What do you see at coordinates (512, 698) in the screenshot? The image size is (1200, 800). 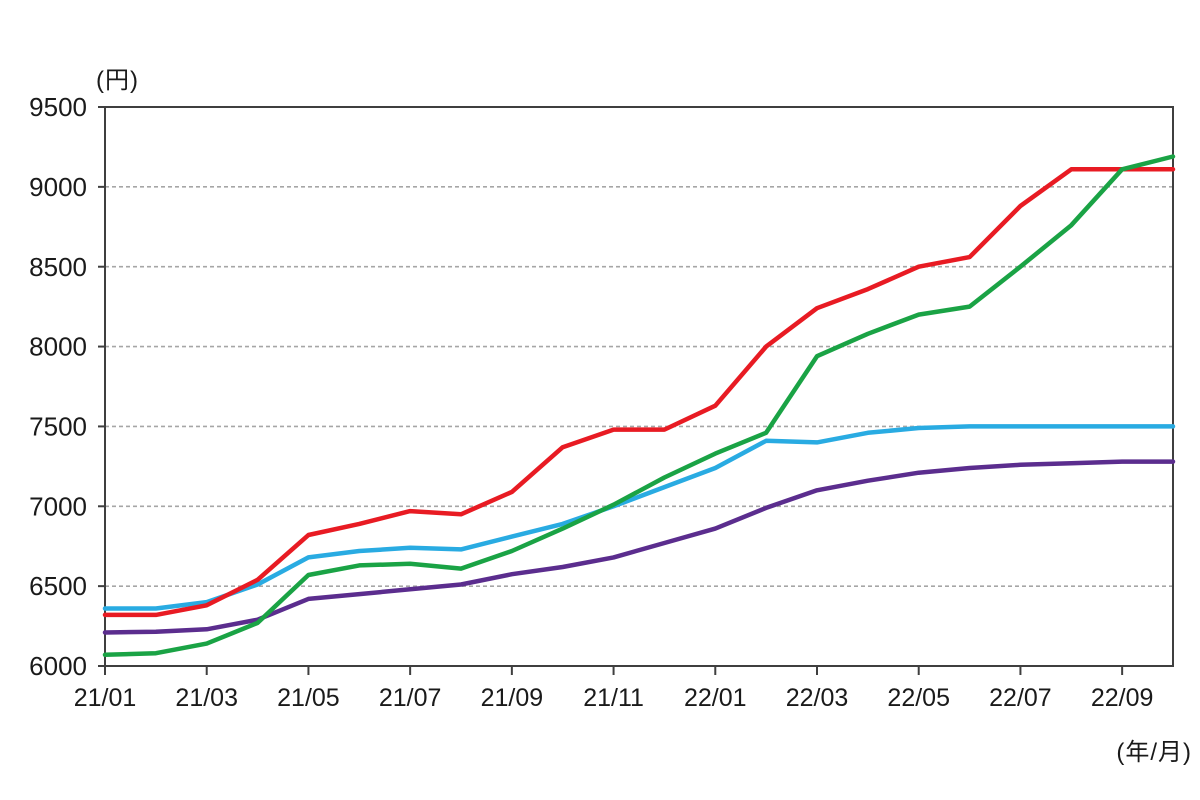 I see `x-tick-label: 21/09` at bounding box center [512, 698].